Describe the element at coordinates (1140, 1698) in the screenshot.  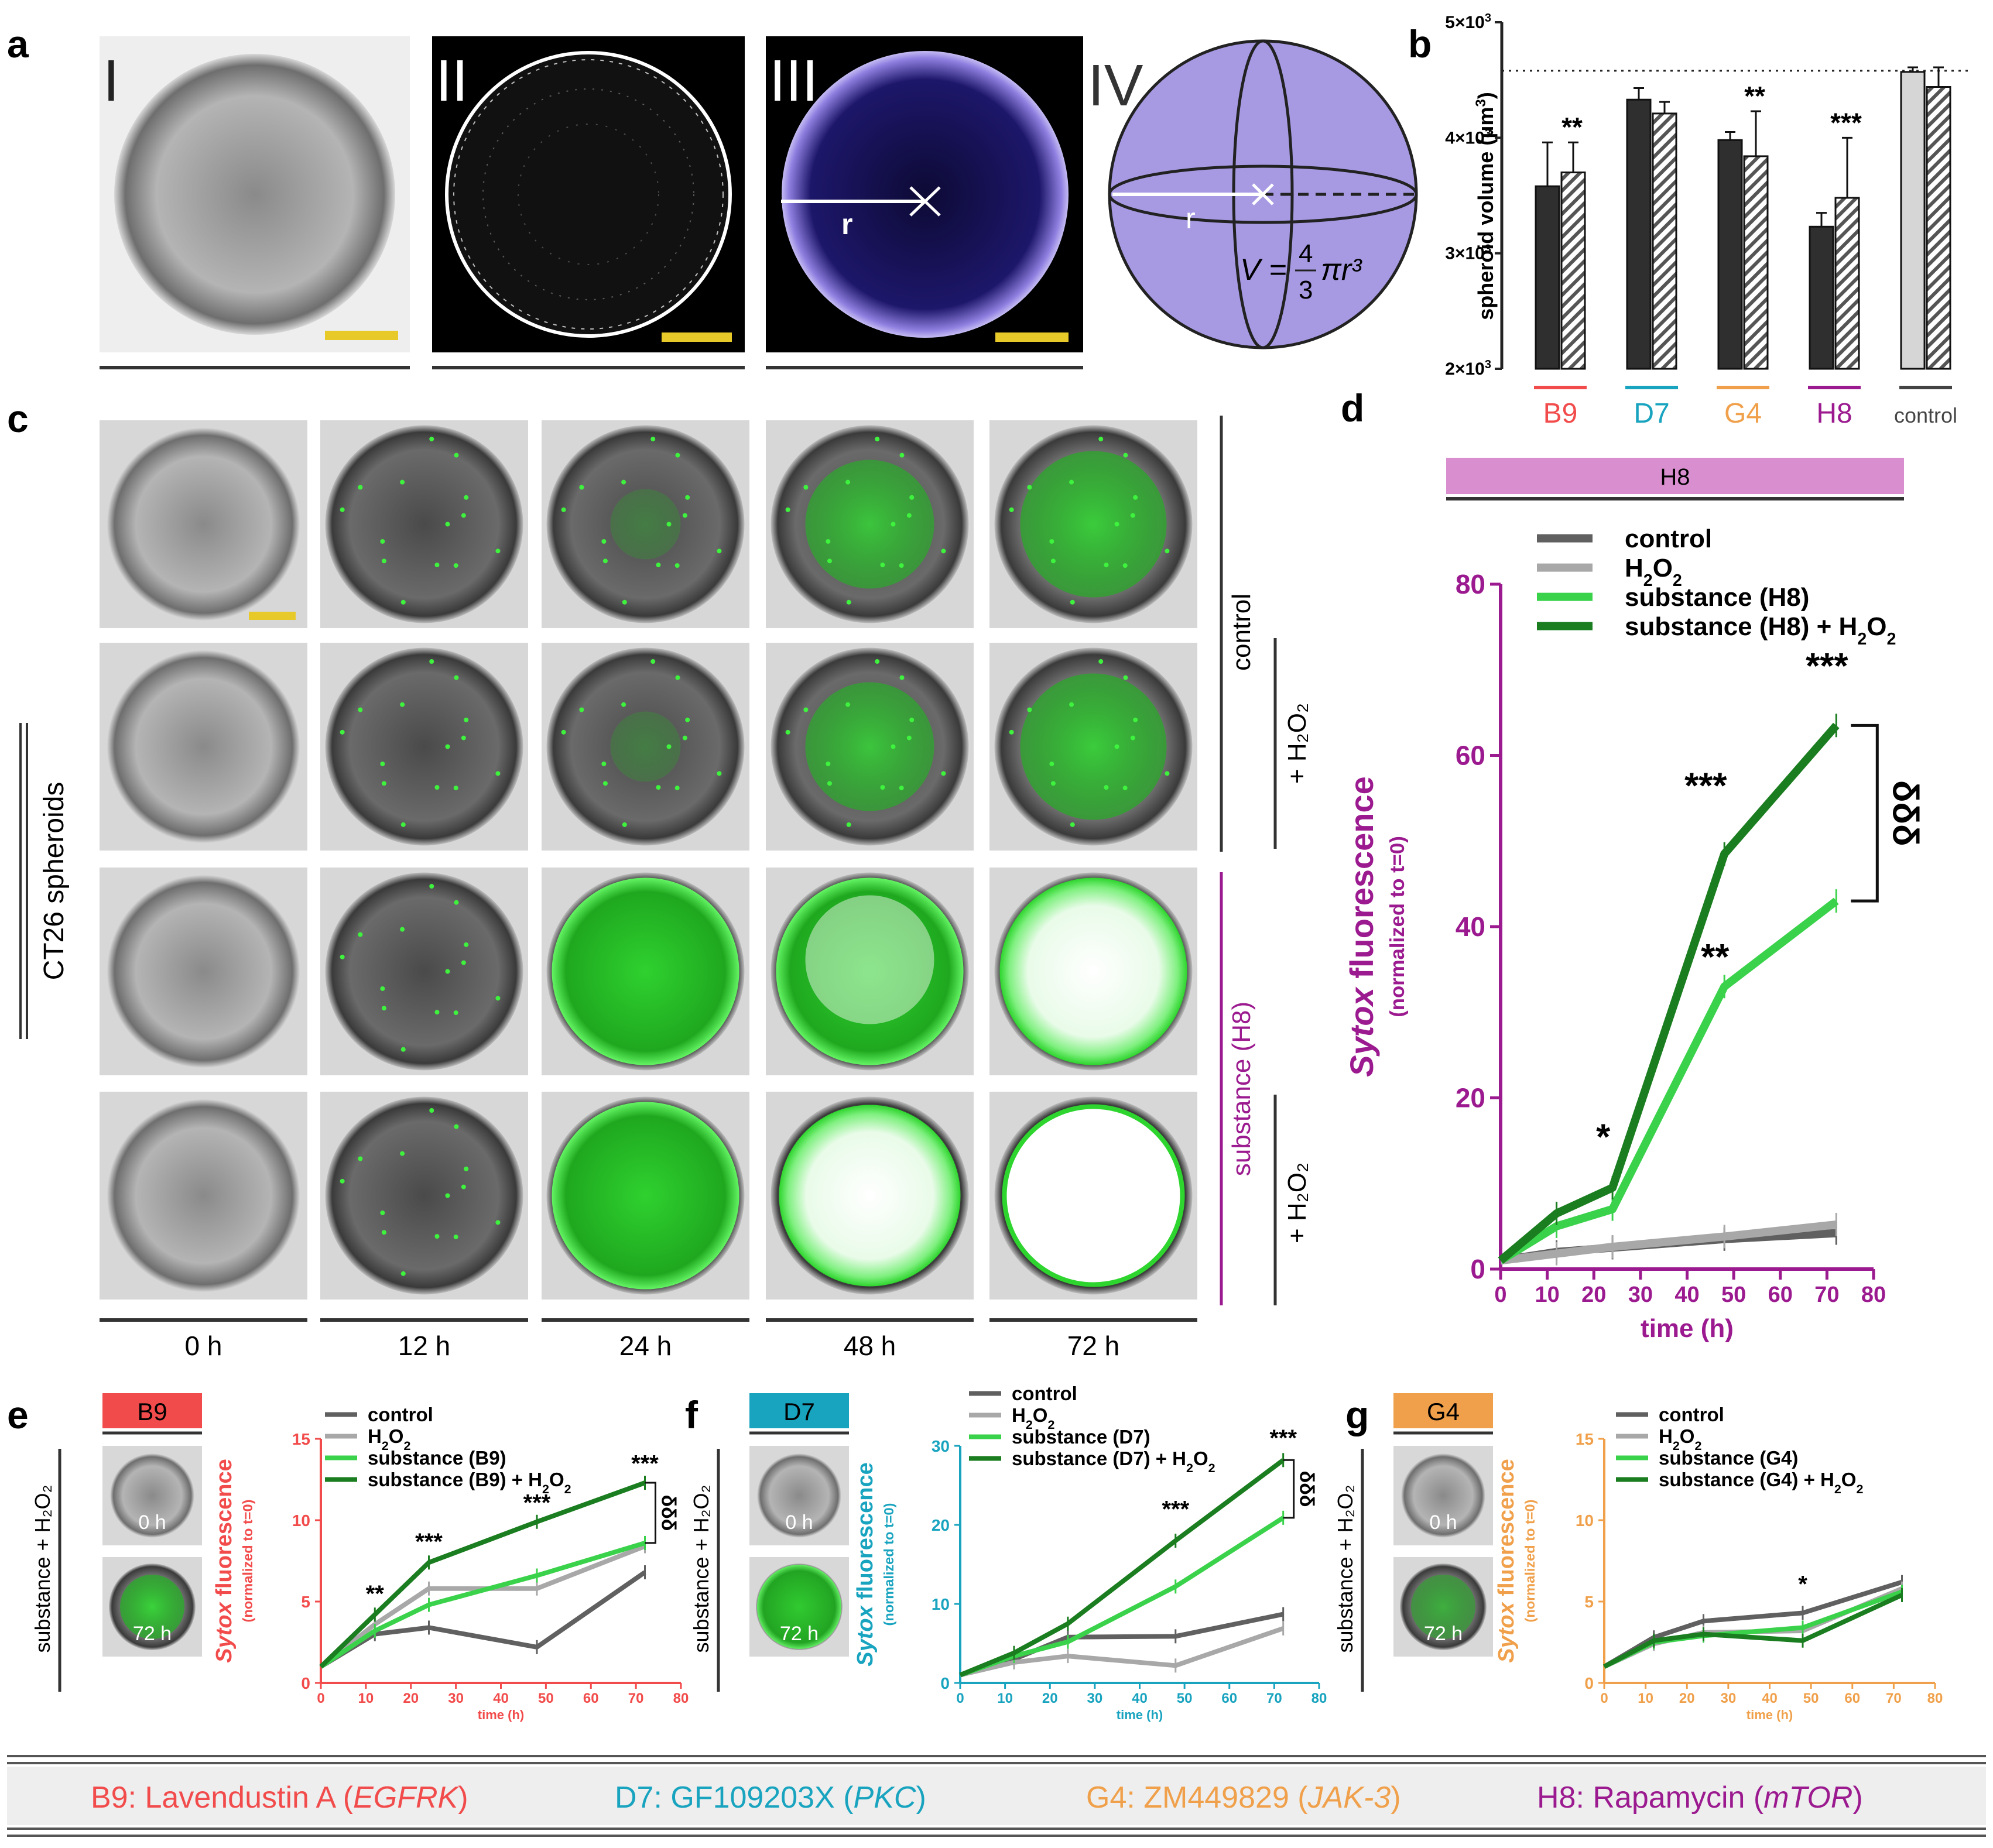
I see `f-xtick-label: 40` at that location.